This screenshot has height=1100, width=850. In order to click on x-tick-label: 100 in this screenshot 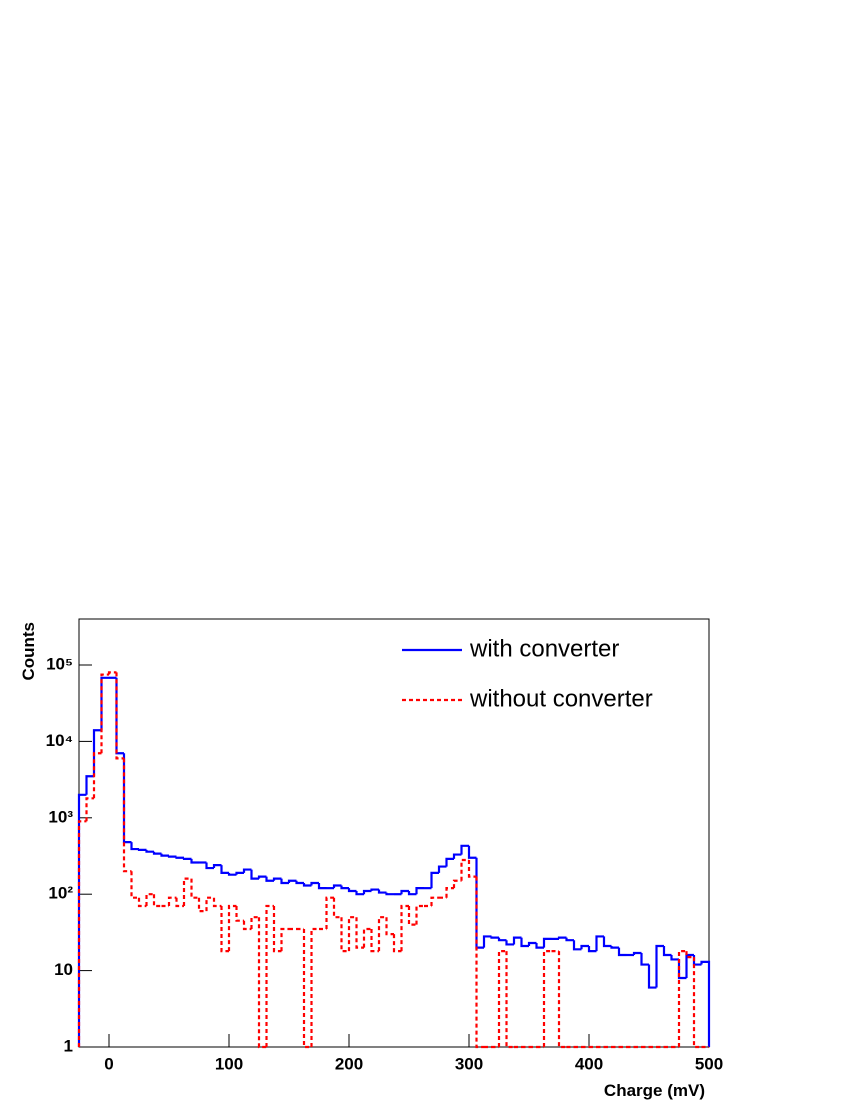, I will do `click(229, 1063)`.